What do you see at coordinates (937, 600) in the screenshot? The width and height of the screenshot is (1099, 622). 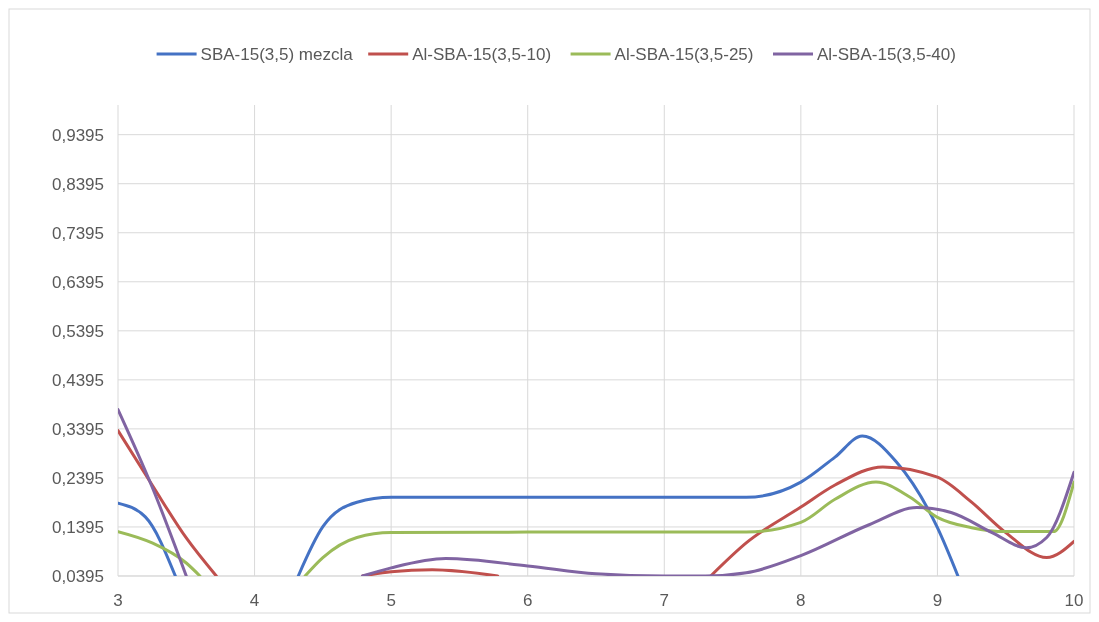 I see `x-tick-label: 9` at bounding box center [937, 600].